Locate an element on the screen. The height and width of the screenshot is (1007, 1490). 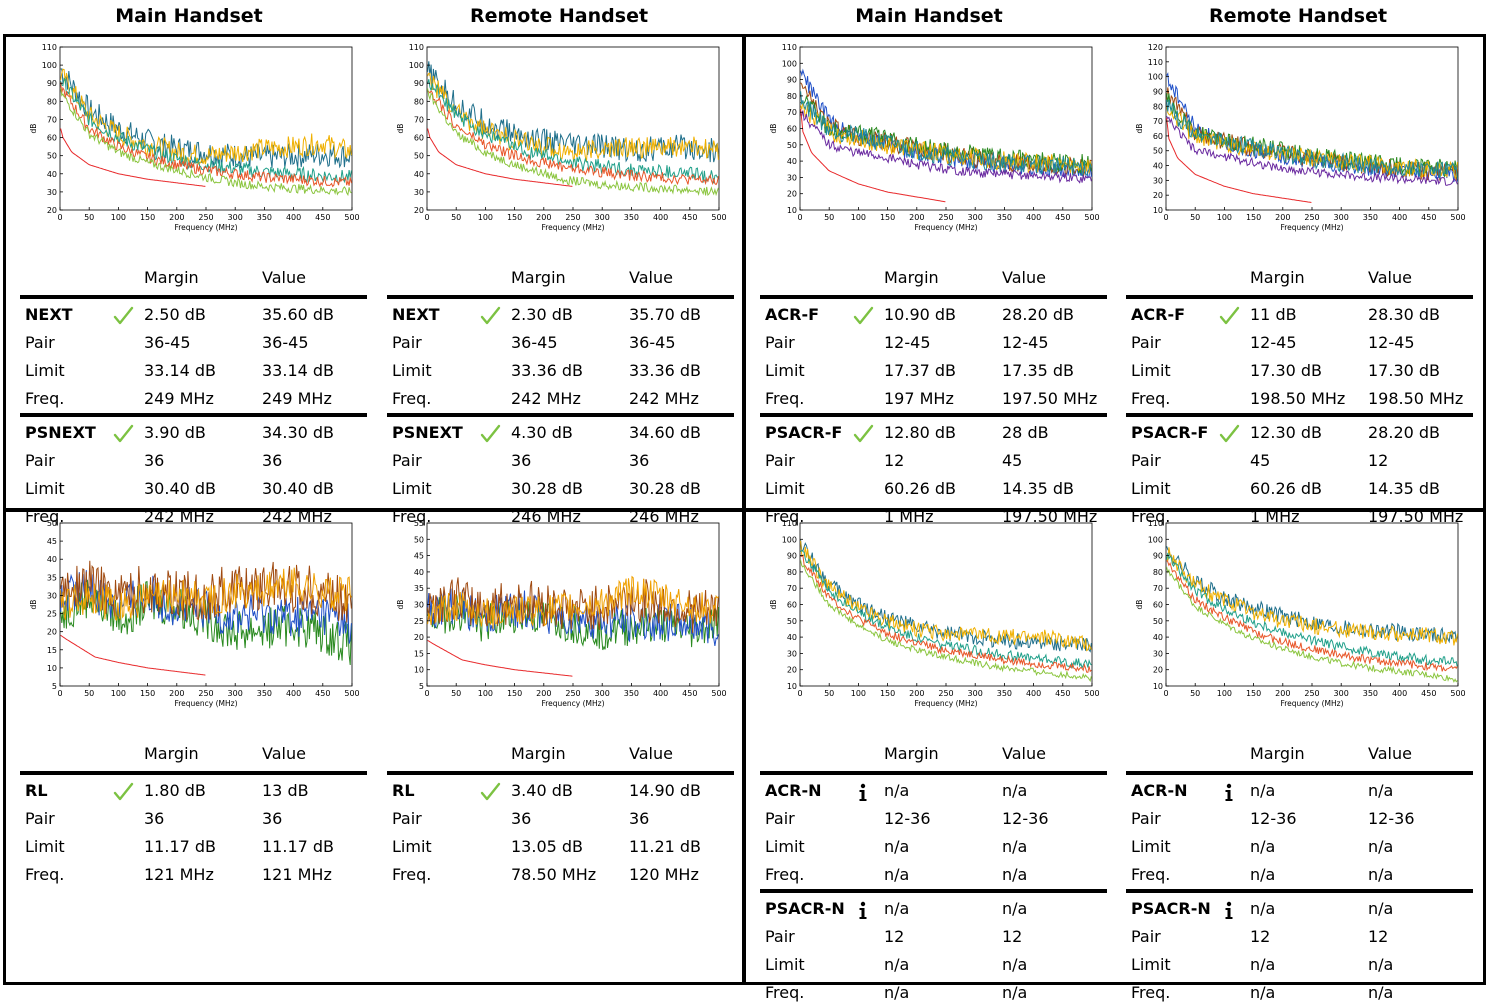
data-row: Freq. 197 MHz 197.50 MHz is located at coordinates (933, 399).